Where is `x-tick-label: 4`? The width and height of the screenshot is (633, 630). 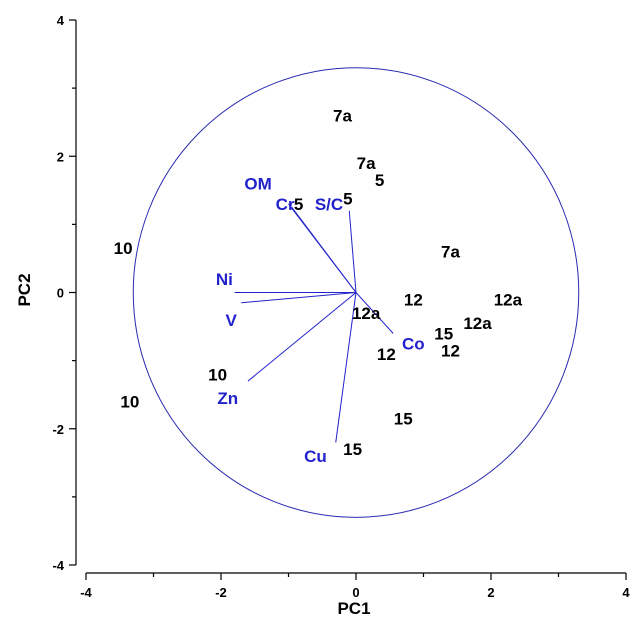
x-tick-label: 4 is located at coordinates (626, 592).